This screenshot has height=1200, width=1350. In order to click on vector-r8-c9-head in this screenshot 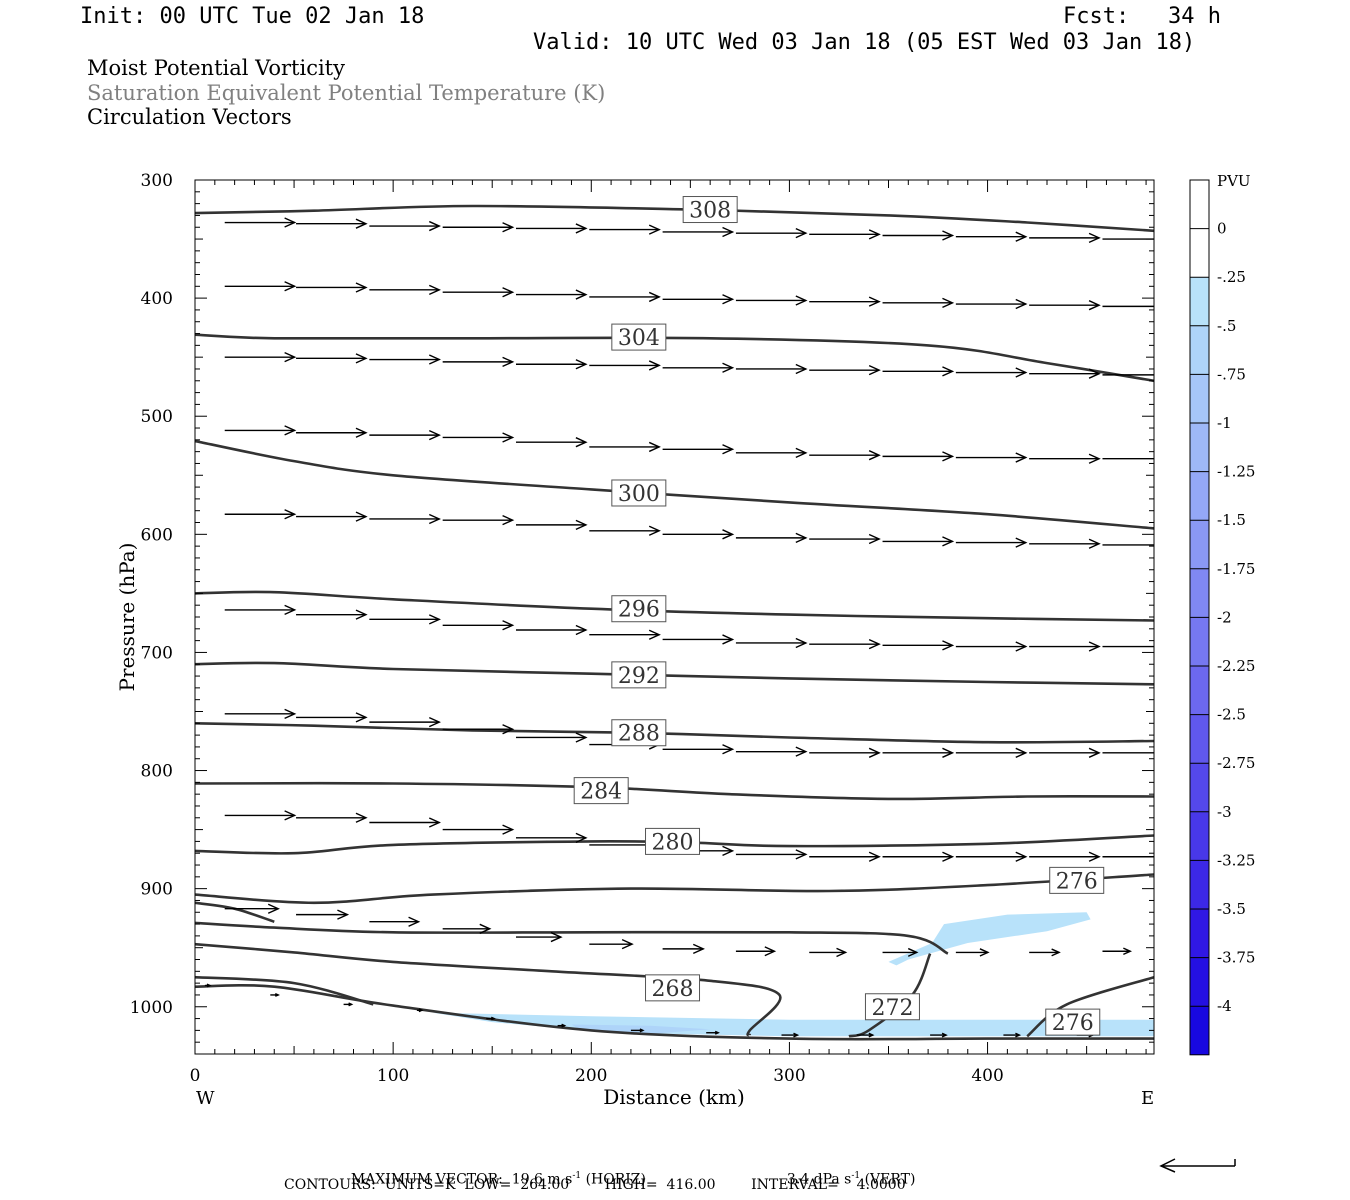, I will do `click(913, 952)`.